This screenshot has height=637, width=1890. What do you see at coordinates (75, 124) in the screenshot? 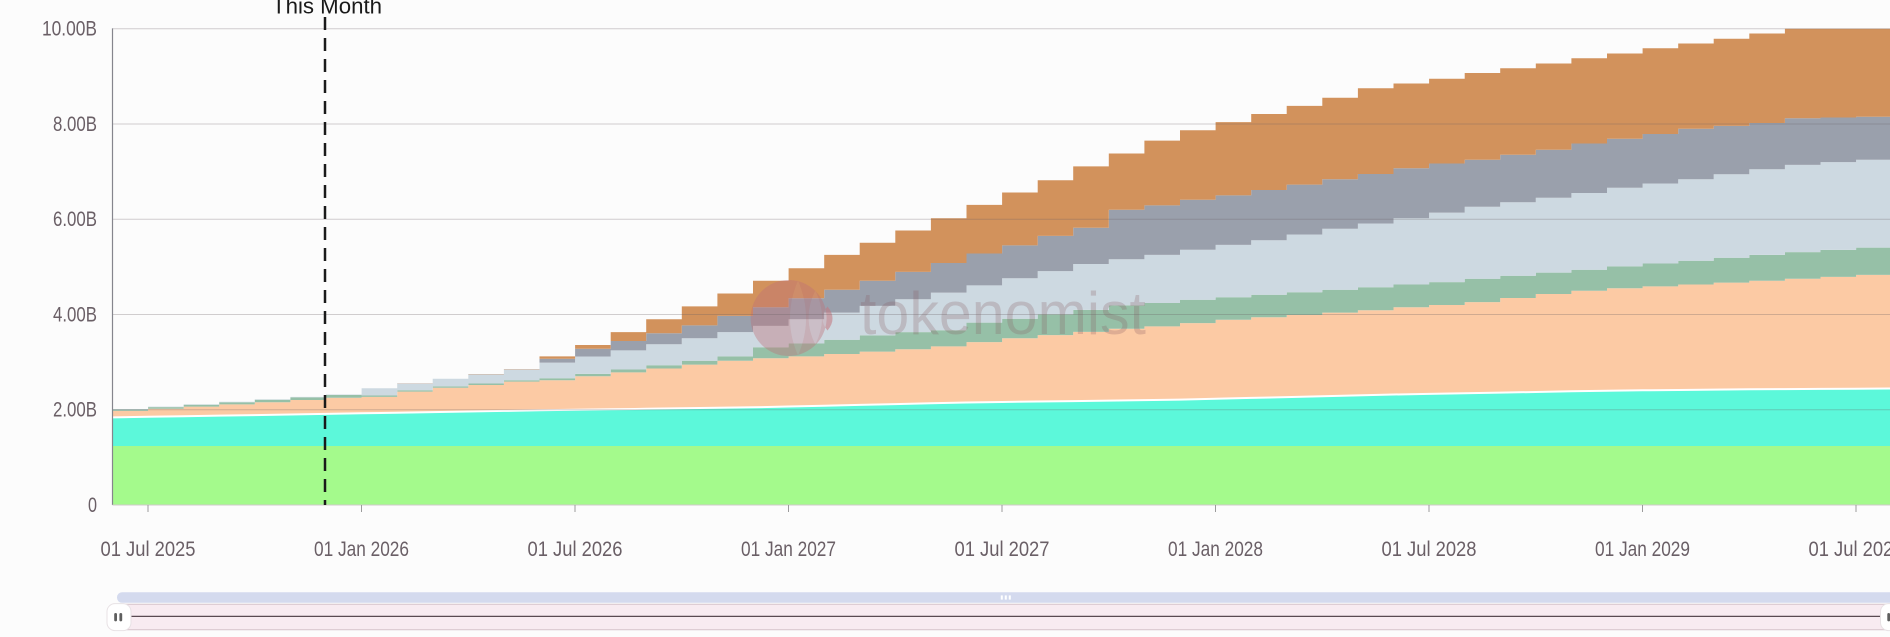
I see `svg-text: 8.00B` at bounding box center [75, 124].